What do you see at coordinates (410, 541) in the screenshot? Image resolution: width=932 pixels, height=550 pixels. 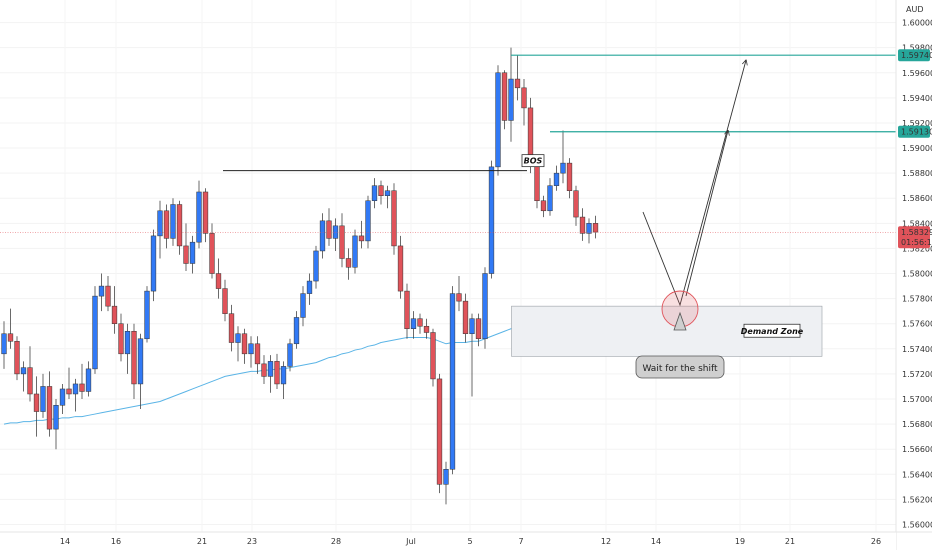 I see `time-tick-label: Jul` at bounding box center [410, 541].